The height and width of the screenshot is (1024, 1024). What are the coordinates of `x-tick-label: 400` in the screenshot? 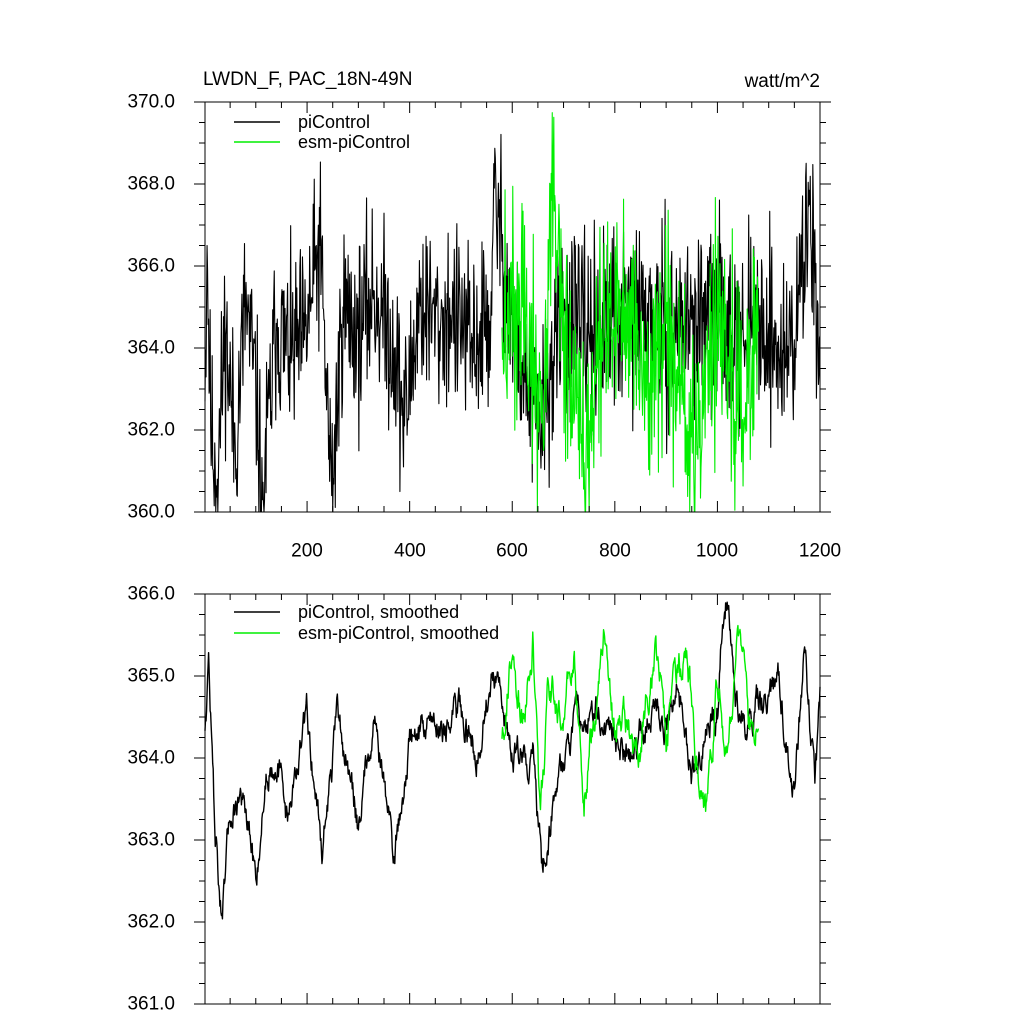 It's located at (410, 551).